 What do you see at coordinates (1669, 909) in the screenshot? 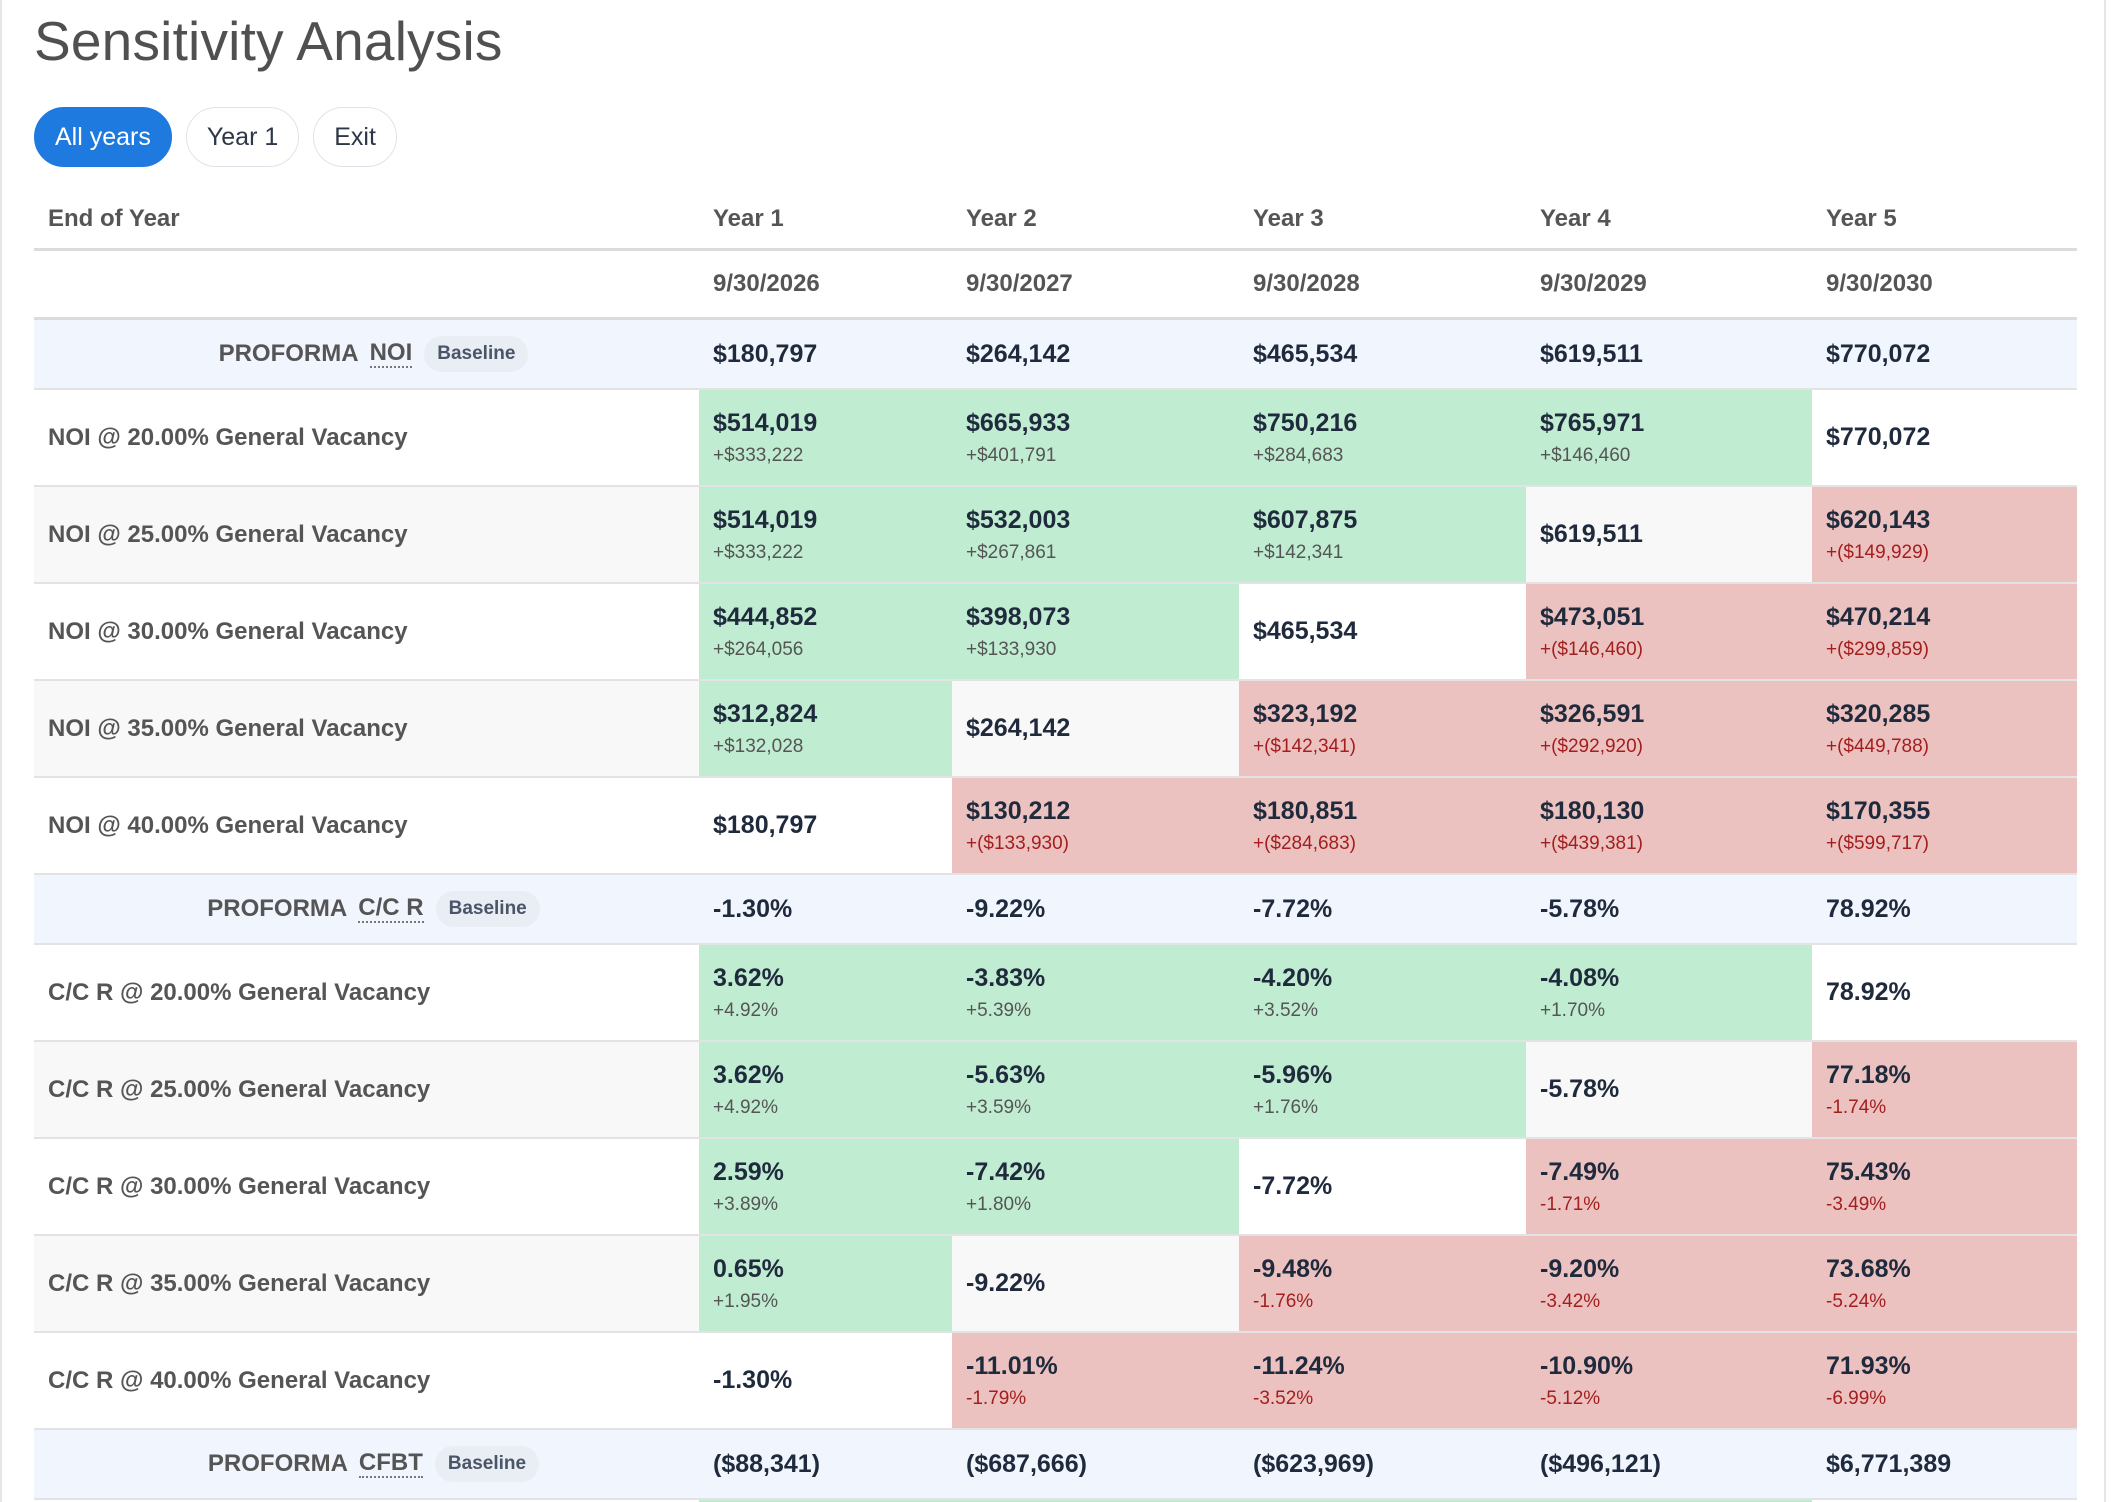
I see `baseline-cell: -5.78%` at bounding box center [1669, 909].